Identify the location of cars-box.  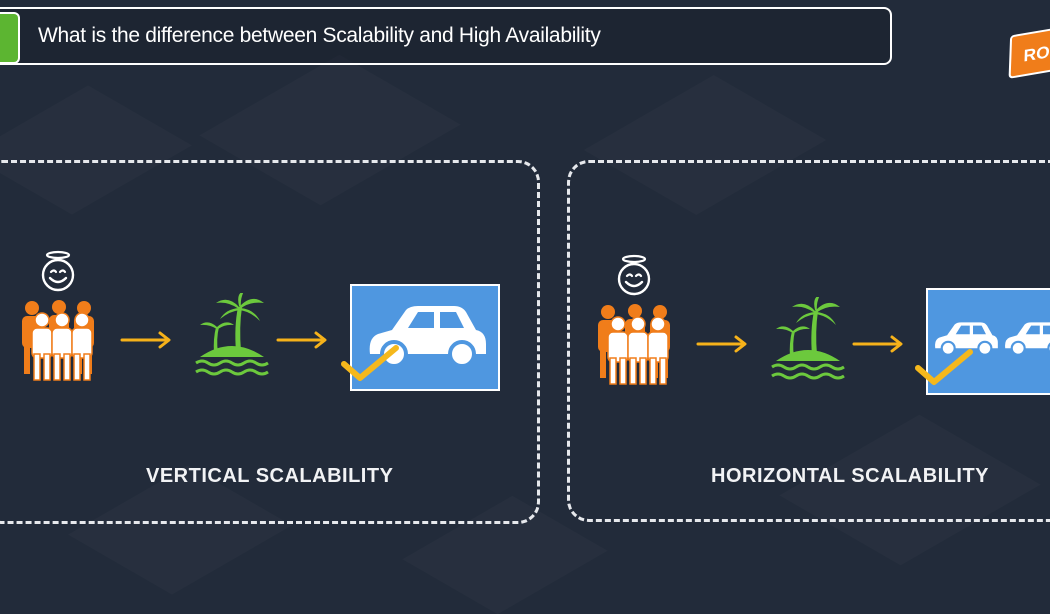
(988, 341).